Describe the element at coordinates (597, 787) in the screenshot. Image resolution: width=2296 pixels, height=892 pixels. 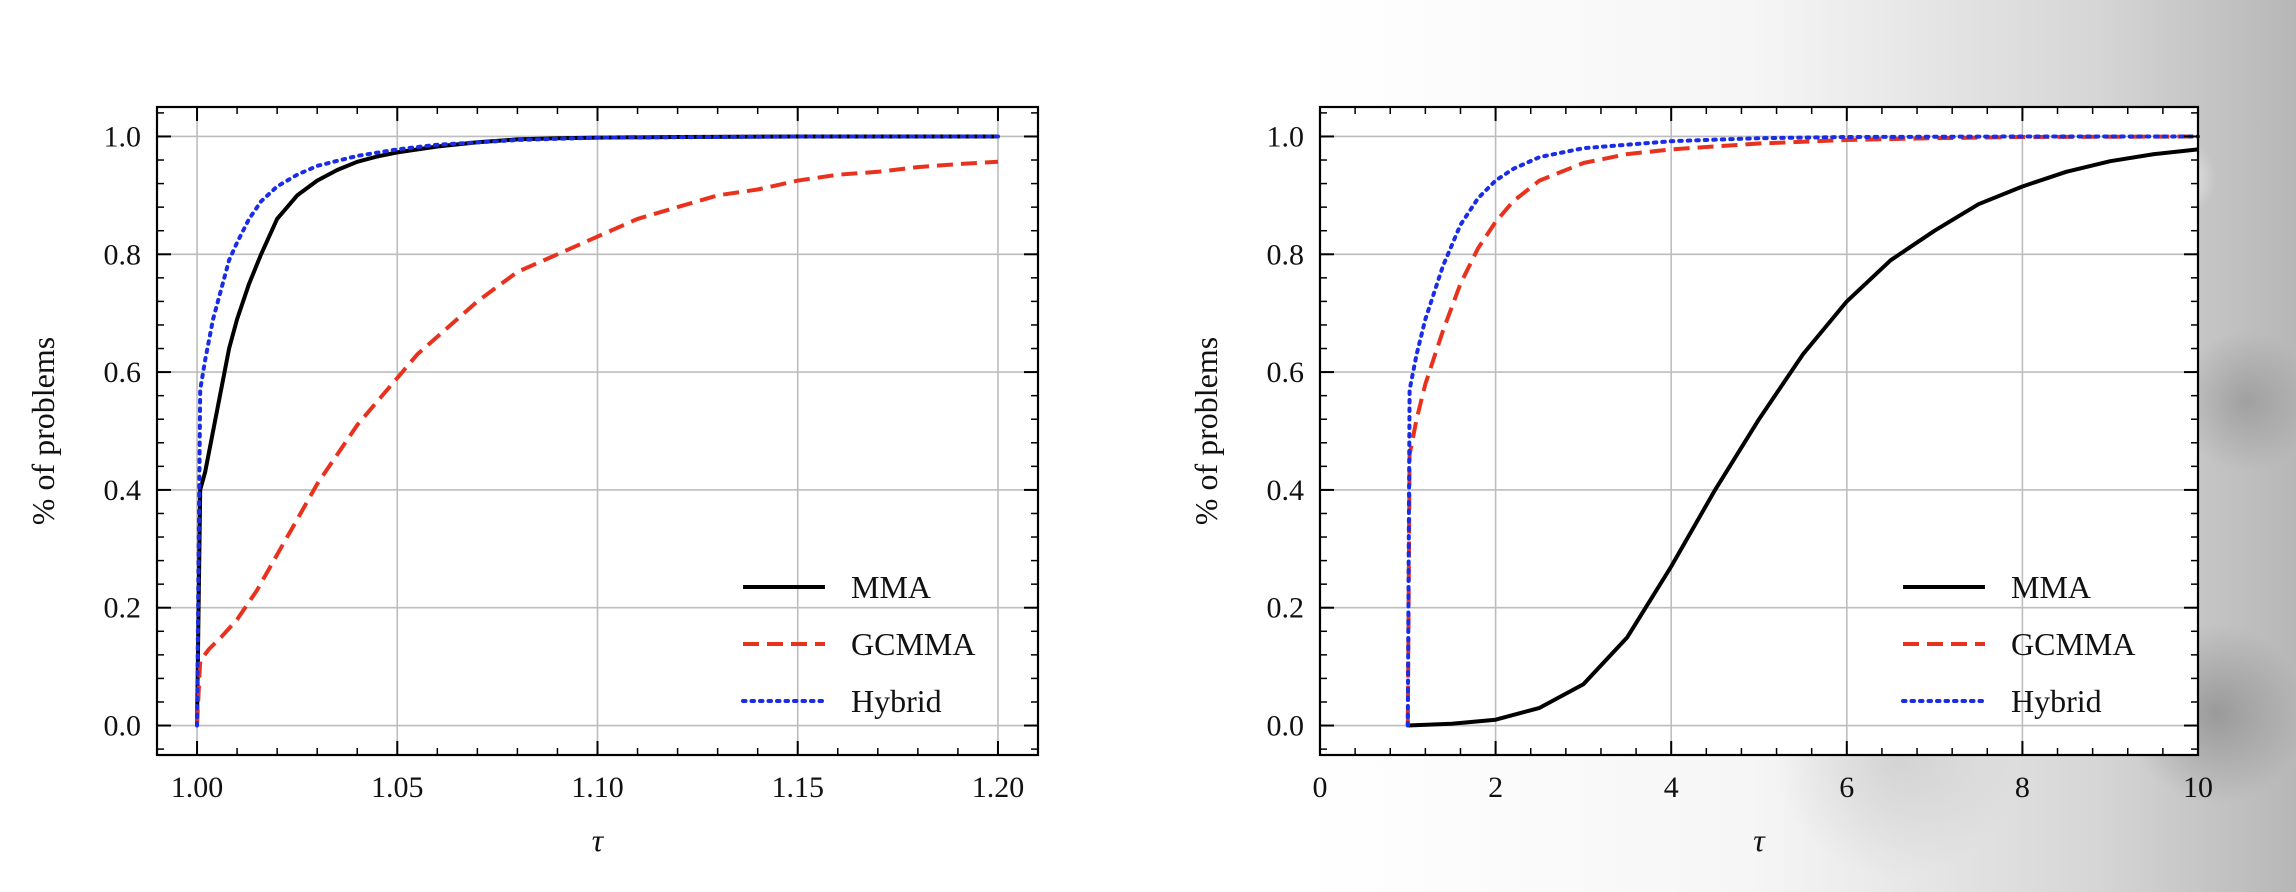
I see `x-tick-label: 1.10` at that location.